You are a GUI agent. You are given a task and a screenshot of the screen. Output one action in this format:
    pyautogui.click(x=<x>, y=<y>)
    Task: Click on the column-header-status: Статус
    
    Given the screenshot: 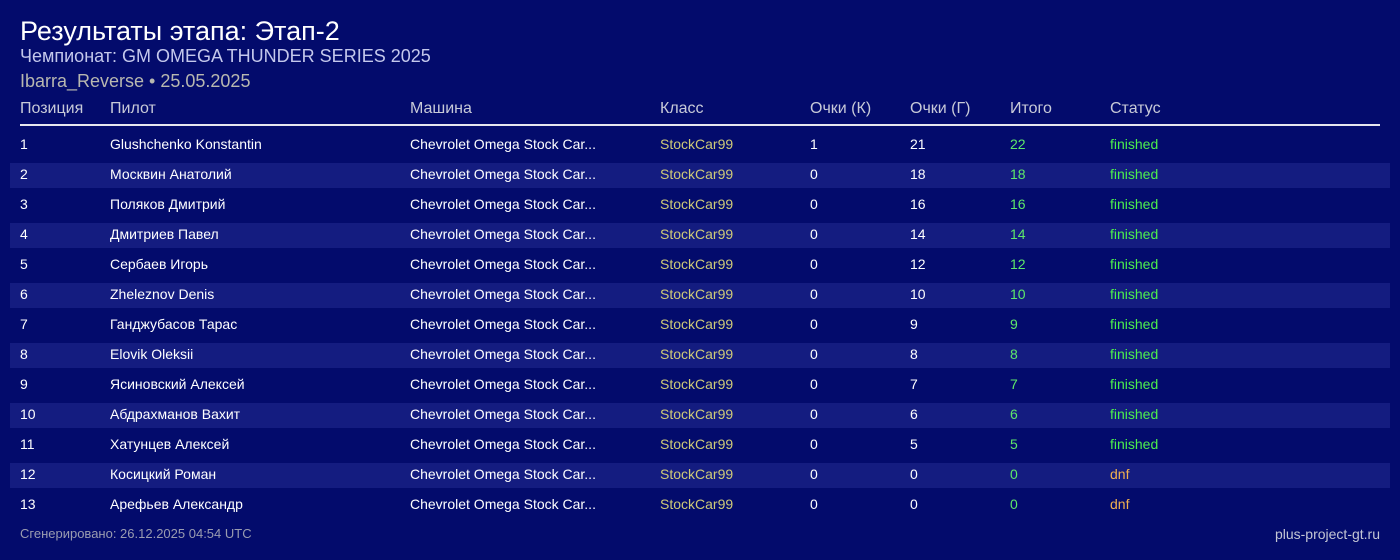 What is the action you would take?
    pyautogui.click(x=1135, y=108)
    